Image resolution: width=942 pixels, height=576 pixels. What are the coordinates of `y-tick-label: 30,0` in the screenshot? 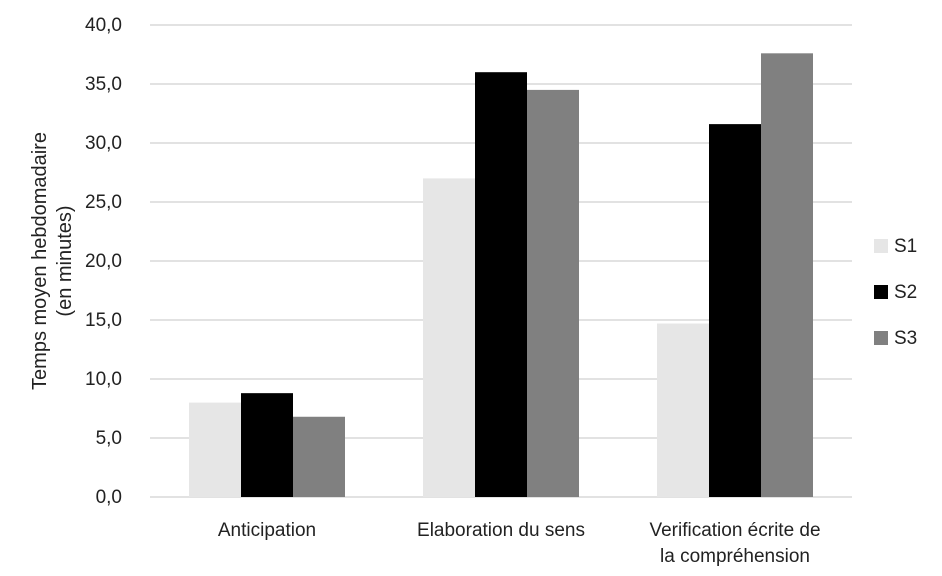 It's located at (103, 143).